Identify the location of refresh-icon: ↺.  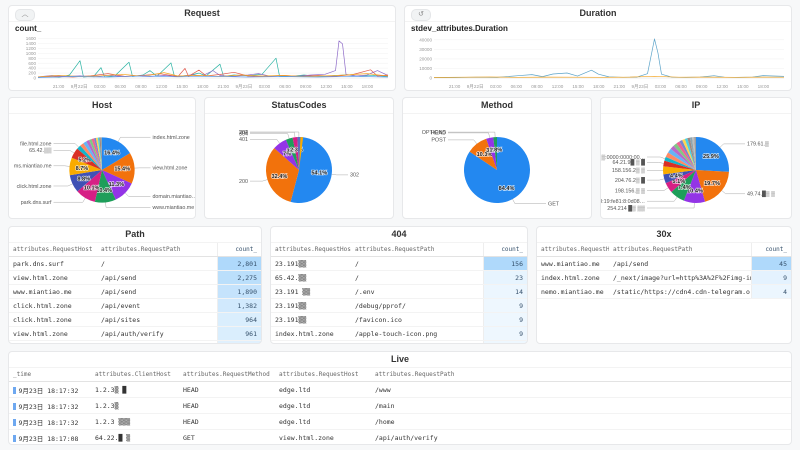
(421, 15).